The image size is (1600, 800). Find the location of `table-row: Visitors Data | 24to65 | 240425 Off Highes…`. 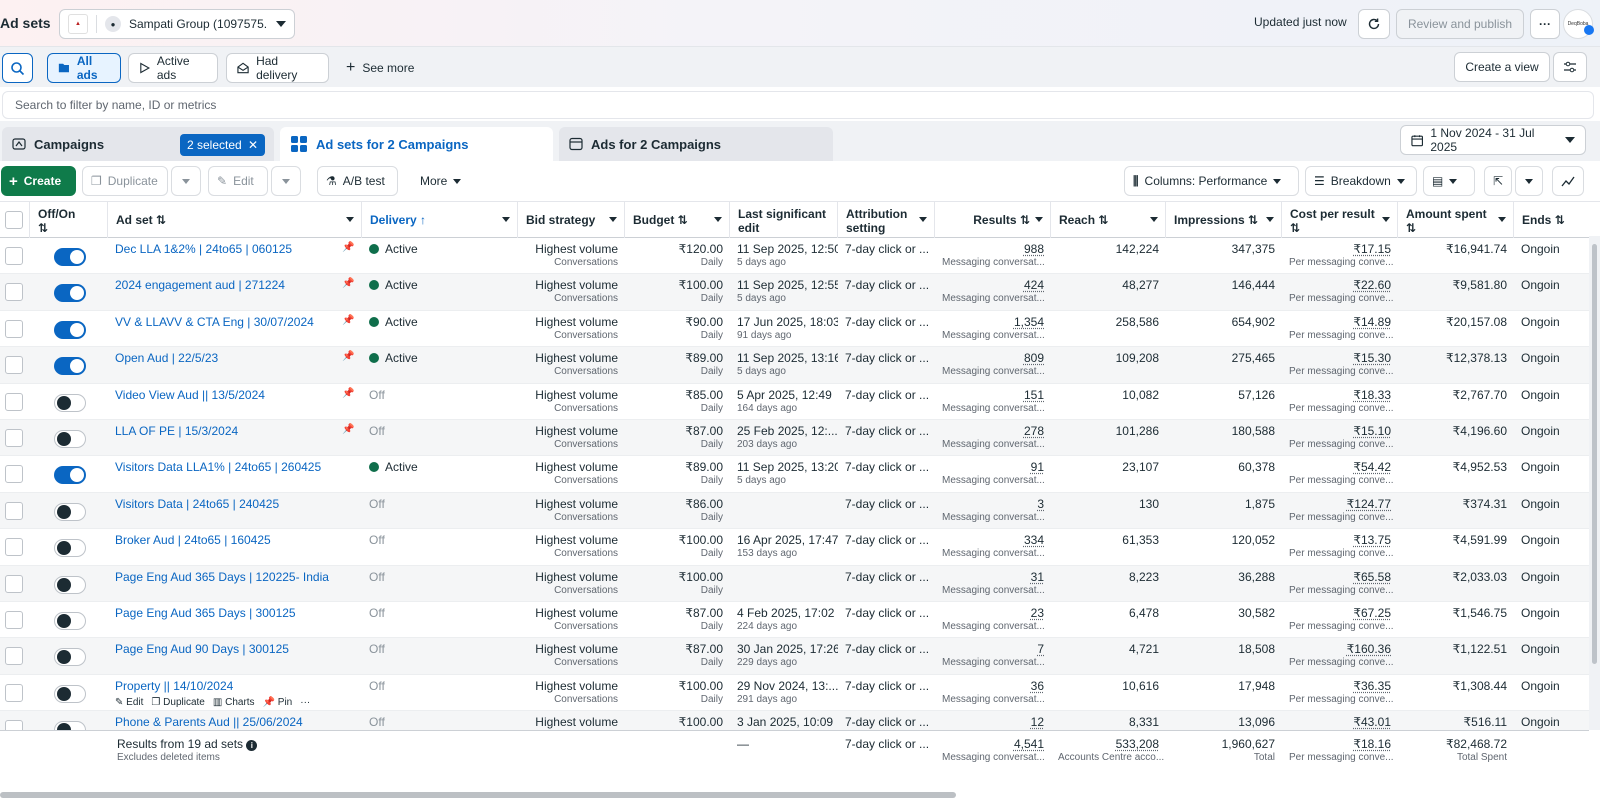

table-row: Visitors Data | 24to65 | 240425 Off Highes… is located at coordinates (794, 511).